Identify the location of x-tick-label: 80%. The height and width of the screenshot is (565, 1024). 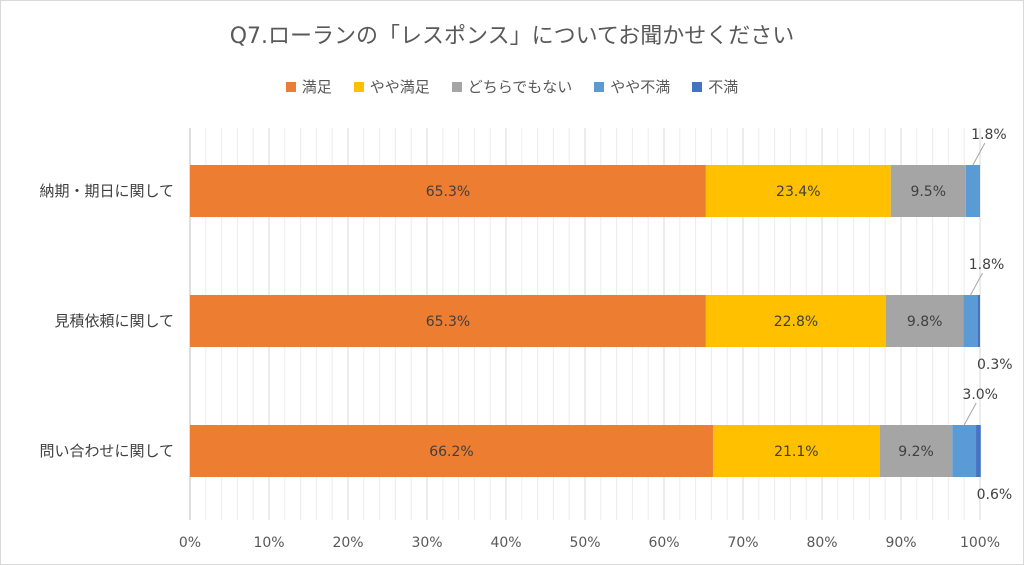
(821, 543).